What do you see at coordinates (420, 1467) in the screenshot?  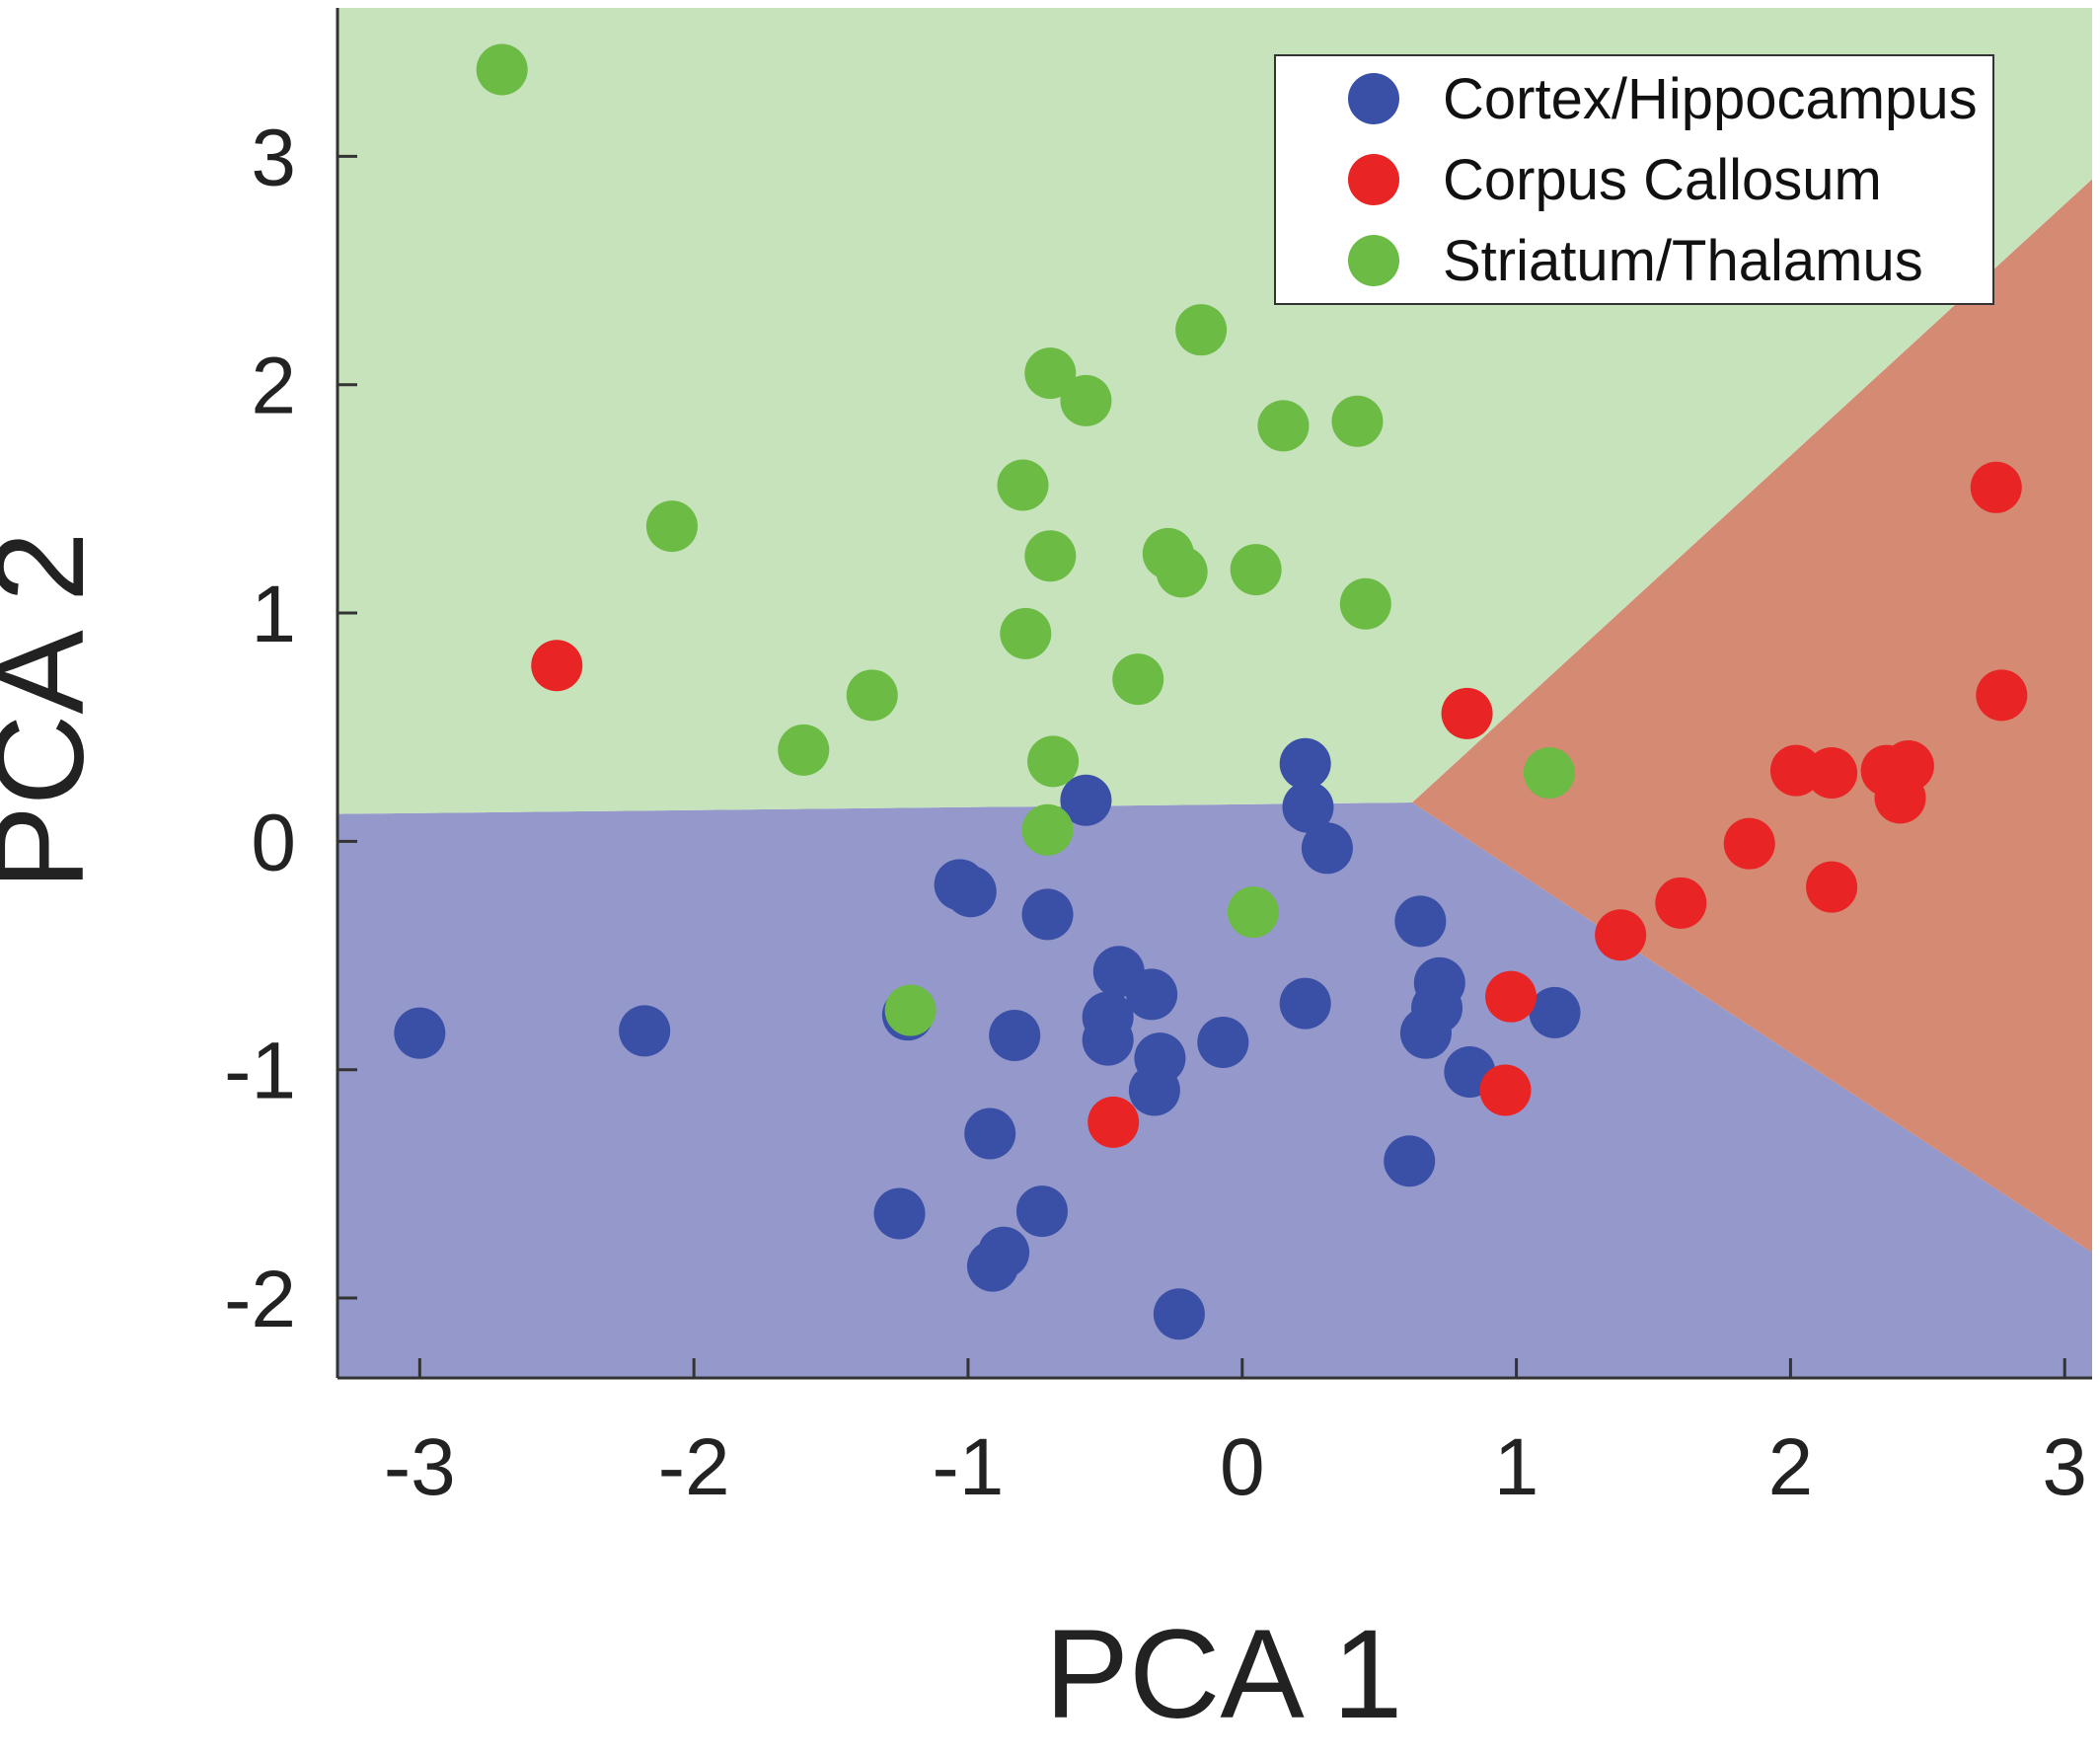 I see `x-tick-label: -3` at bounding box center [420, 1467].